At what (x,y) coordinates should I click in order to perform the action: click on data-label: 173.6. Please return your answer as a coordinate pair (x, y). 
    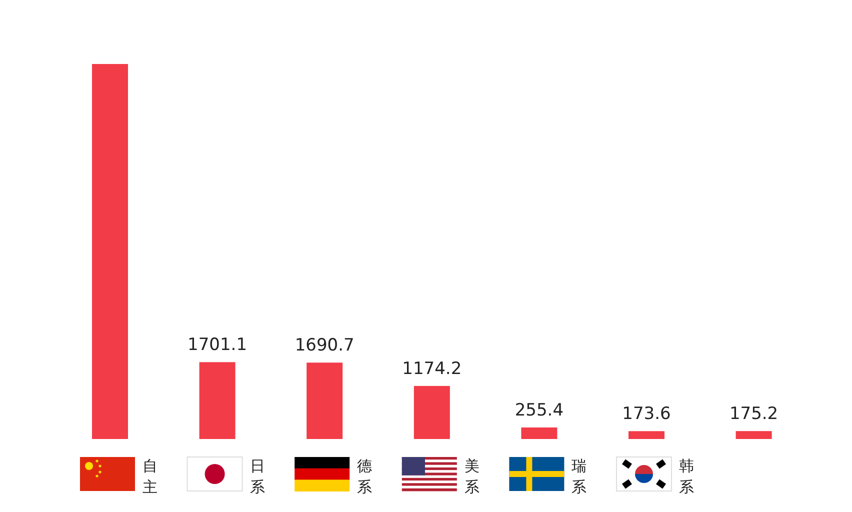
    Looking at the image, I should click on (646, 414).